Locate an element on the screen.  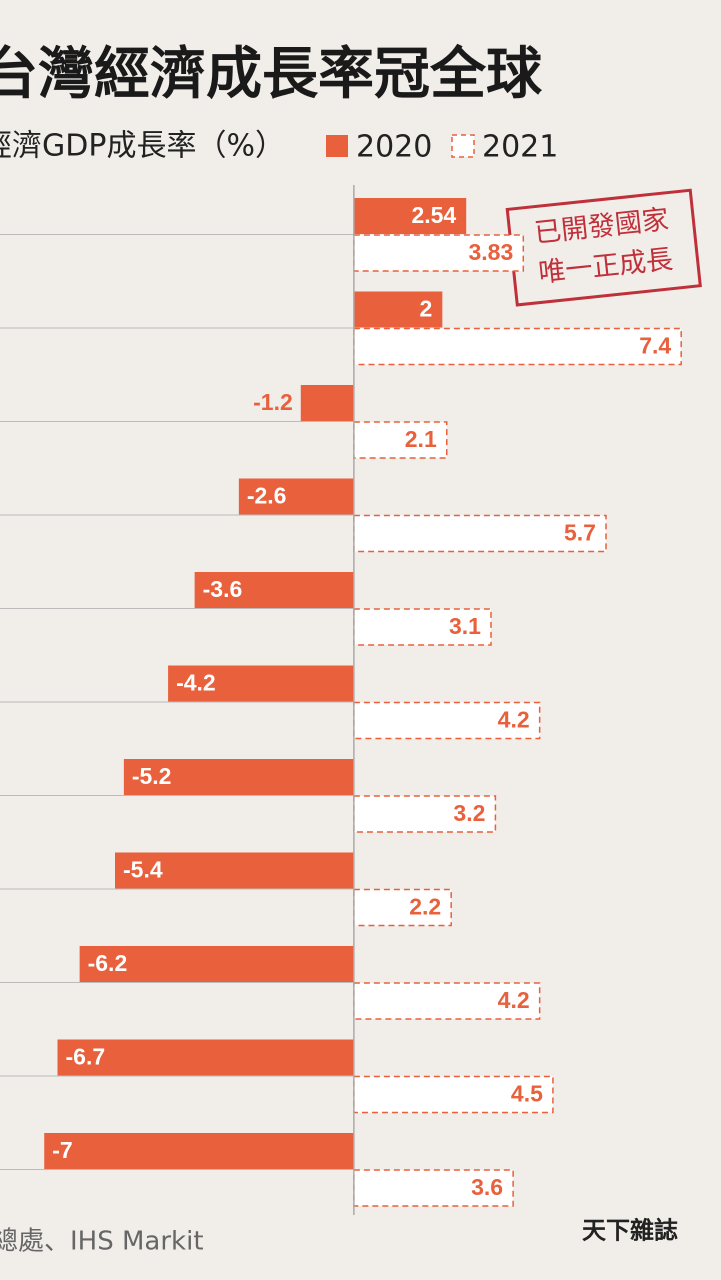
value-label: -5.4 is located at coordinates (143, 870).